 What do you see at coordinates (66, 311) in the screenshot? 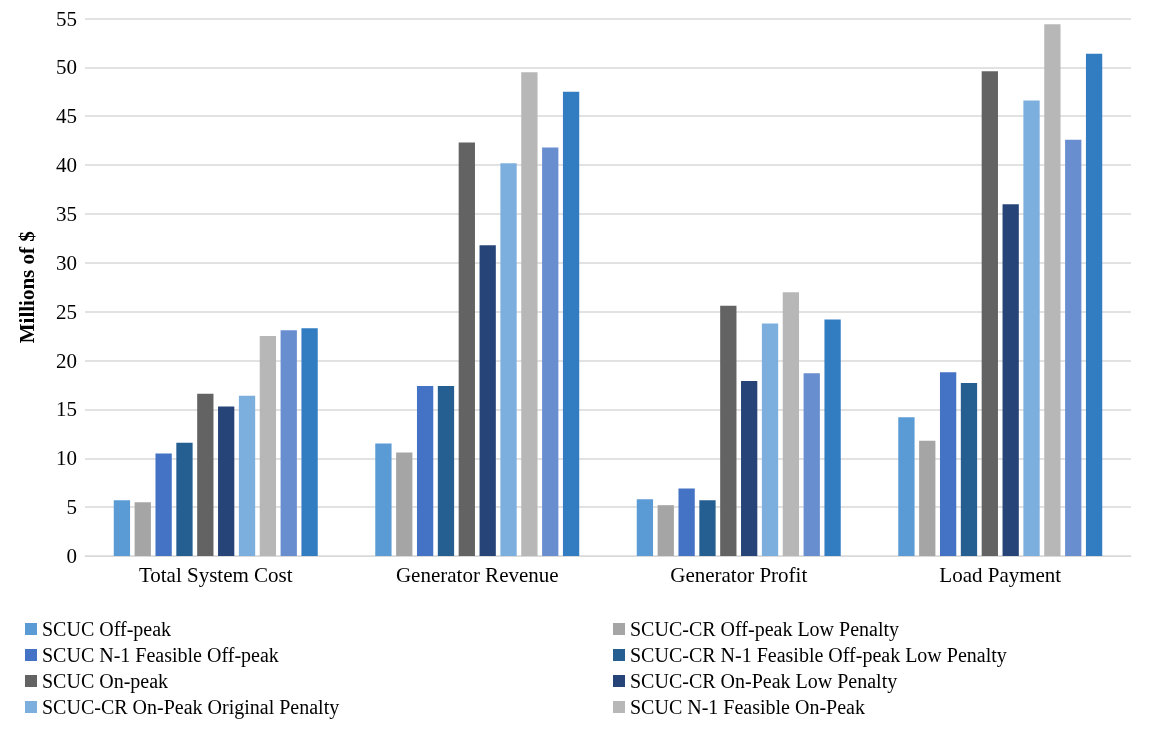
I see `y-tick-label: 25` at bounding box center [66, 311].